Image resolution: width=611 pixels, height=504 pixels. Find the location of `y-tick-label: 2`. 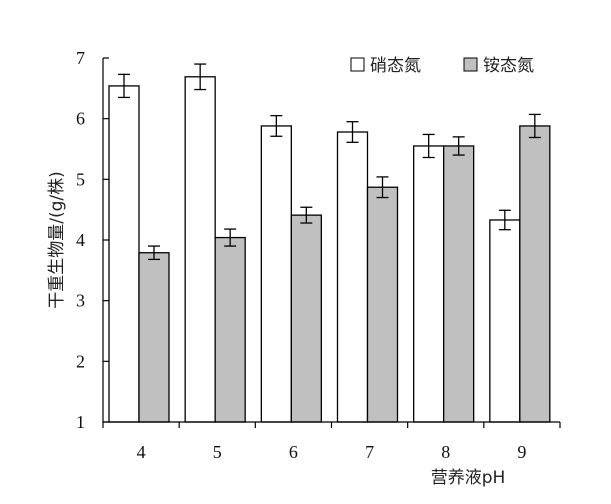

y-tick-label: 2 is located at coordinates (80, 361).